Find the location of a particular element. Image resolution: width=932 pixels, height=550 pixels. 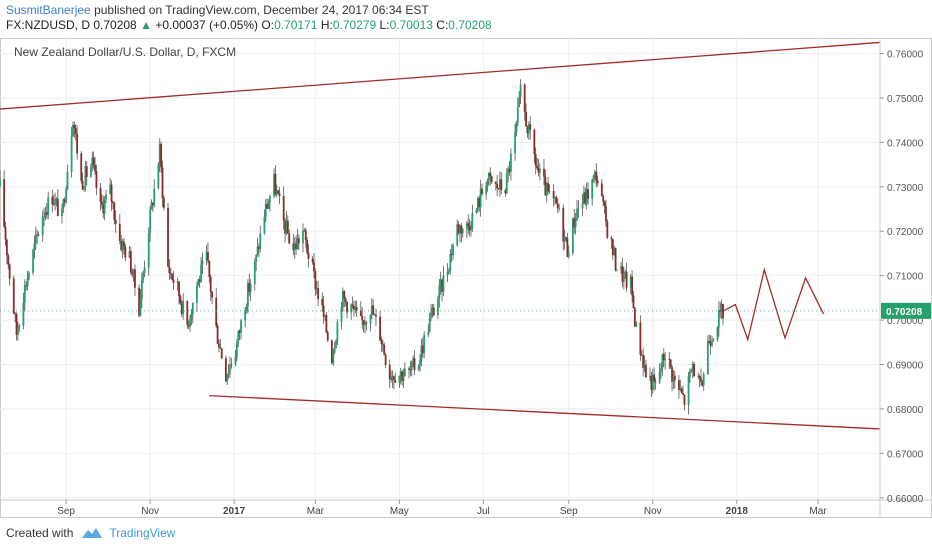

time-tick-label: 2017 is located at coordinates (234, 511).